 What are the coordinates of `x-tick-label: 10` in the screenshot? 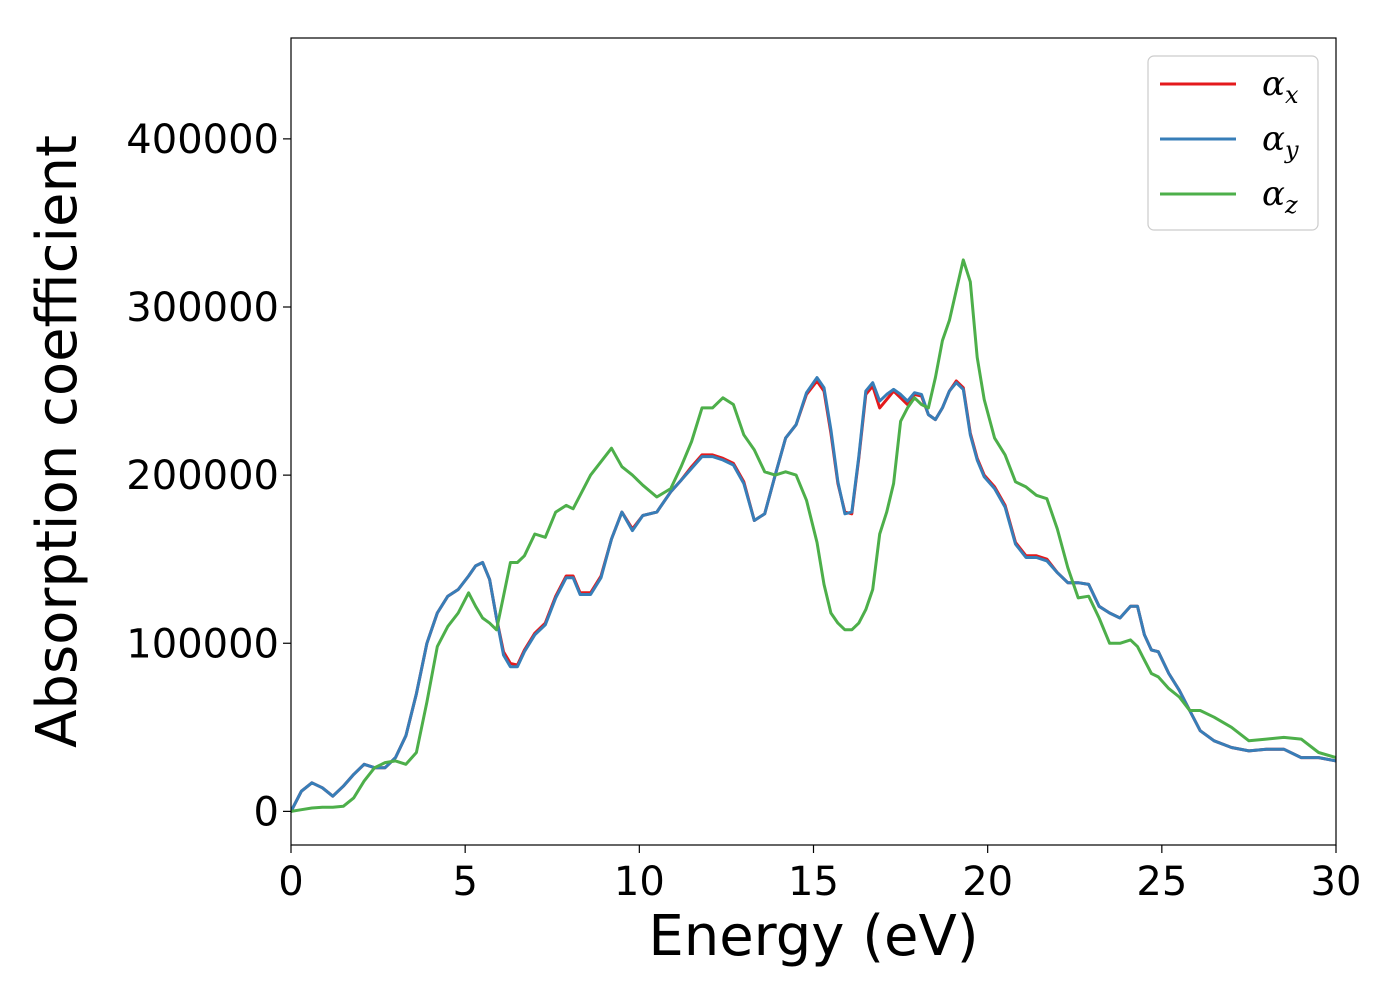 It's located at (639, 882).